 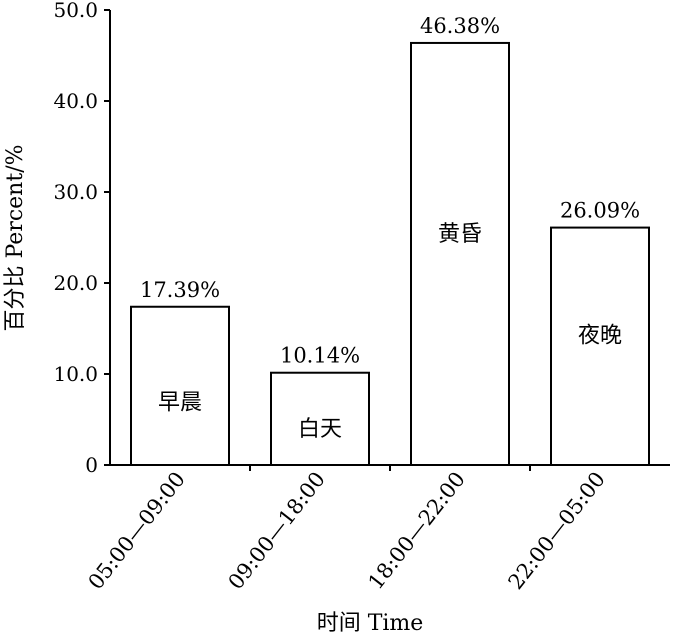 I want to click on bar-inner-label: 白天, so click(x=320, y=429).